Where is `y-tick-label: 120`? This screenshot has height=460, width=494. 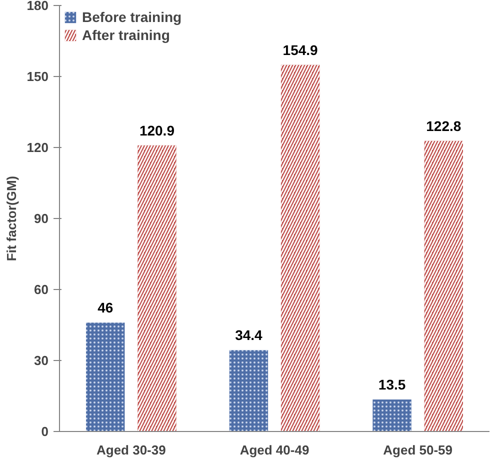 y-tick-label: 120 is located at coordinates (37, 147).